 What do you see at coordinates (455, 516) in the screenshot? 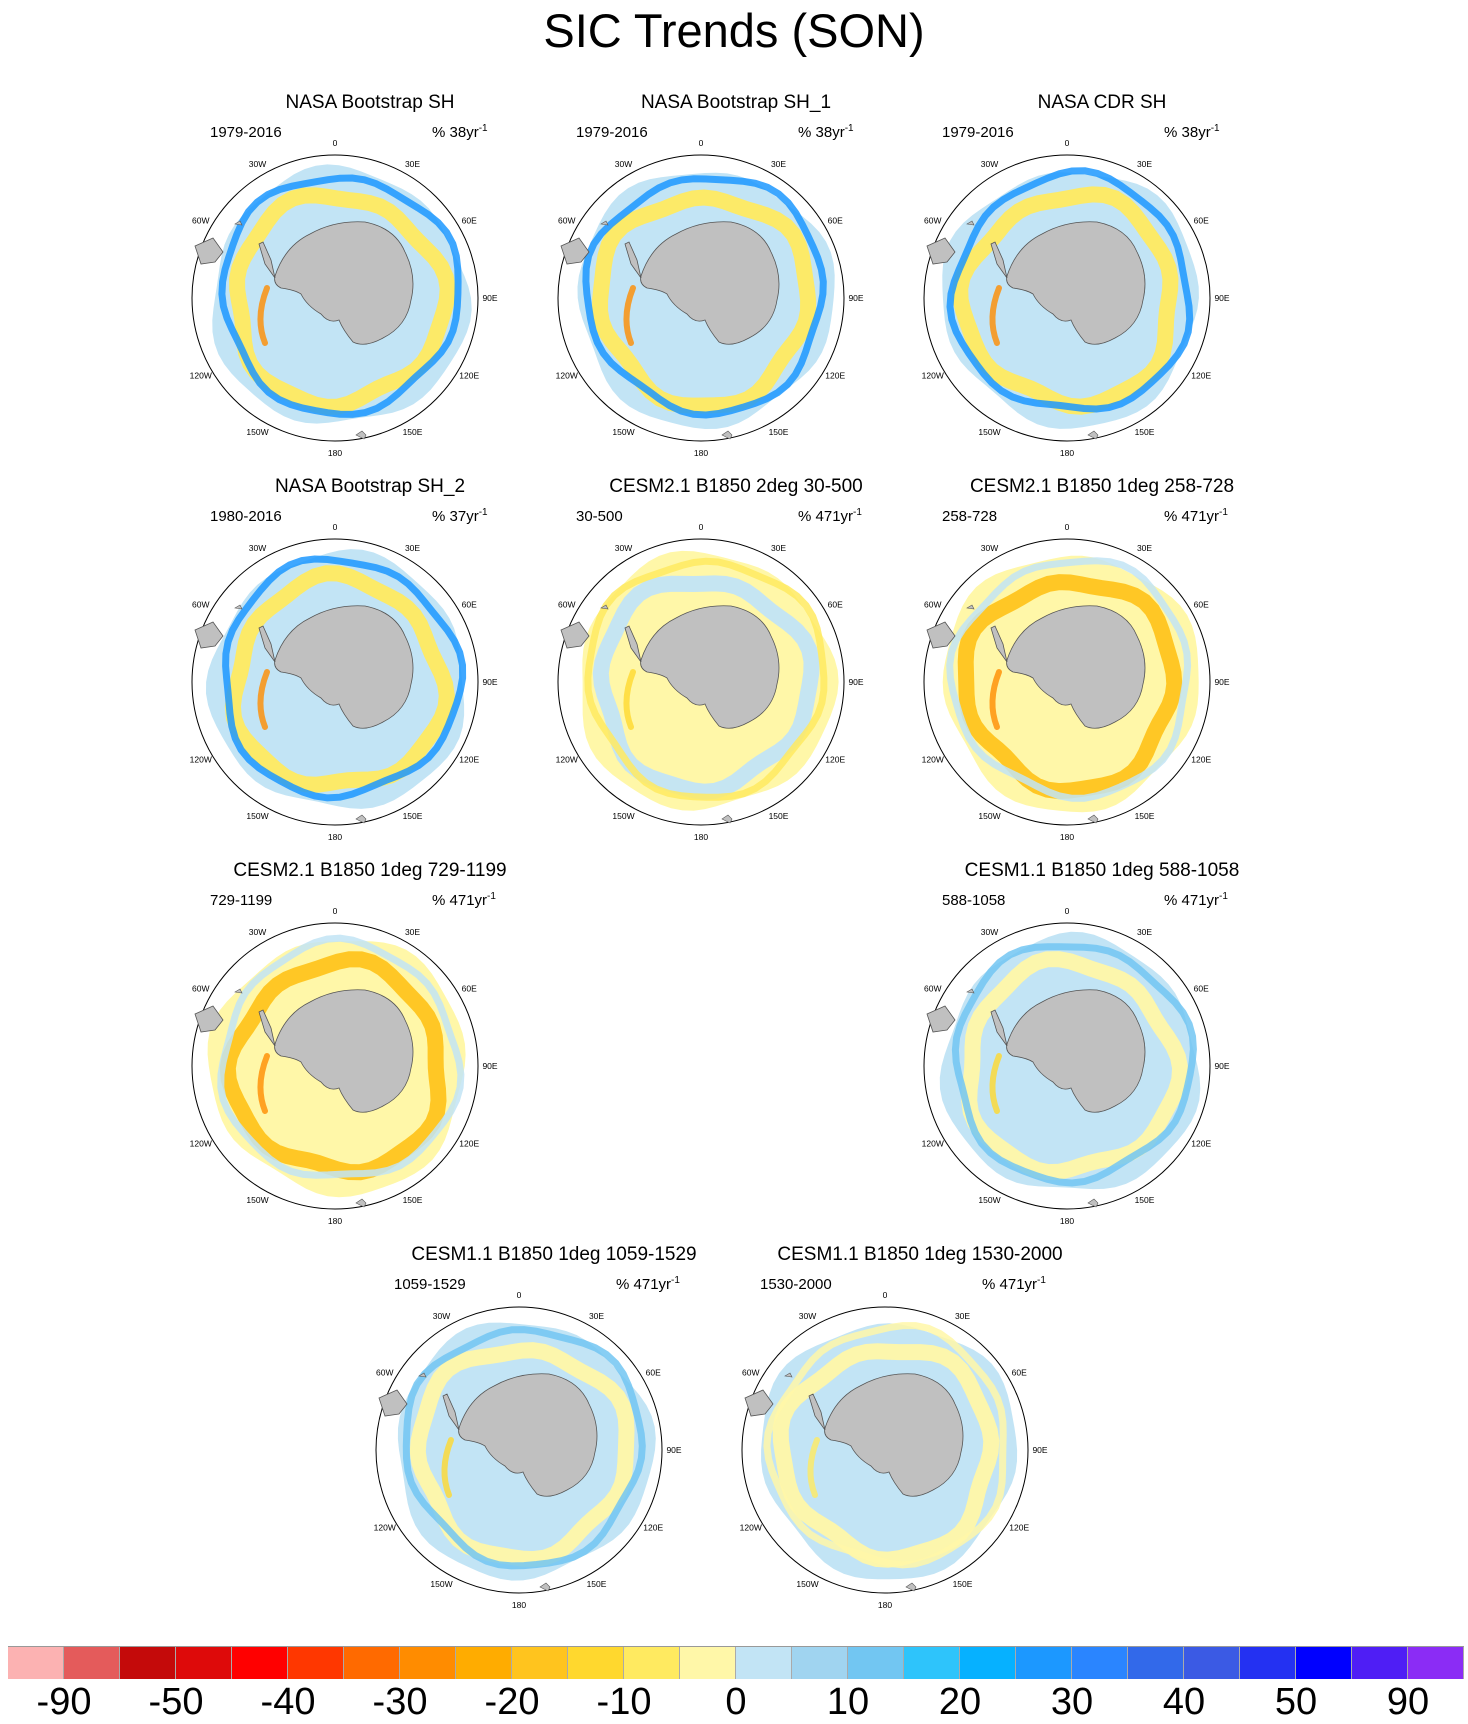
I see `units-text: % 37yr` at bounding box center [455, 516].